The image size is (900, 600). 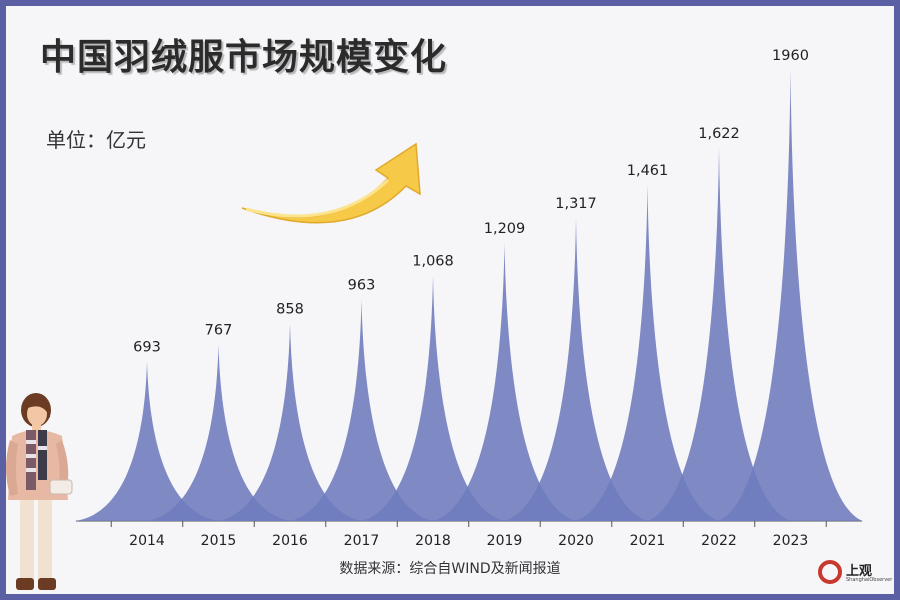 I want to click on x-tick-label-2015: 2015, so click(x=219, y=541).